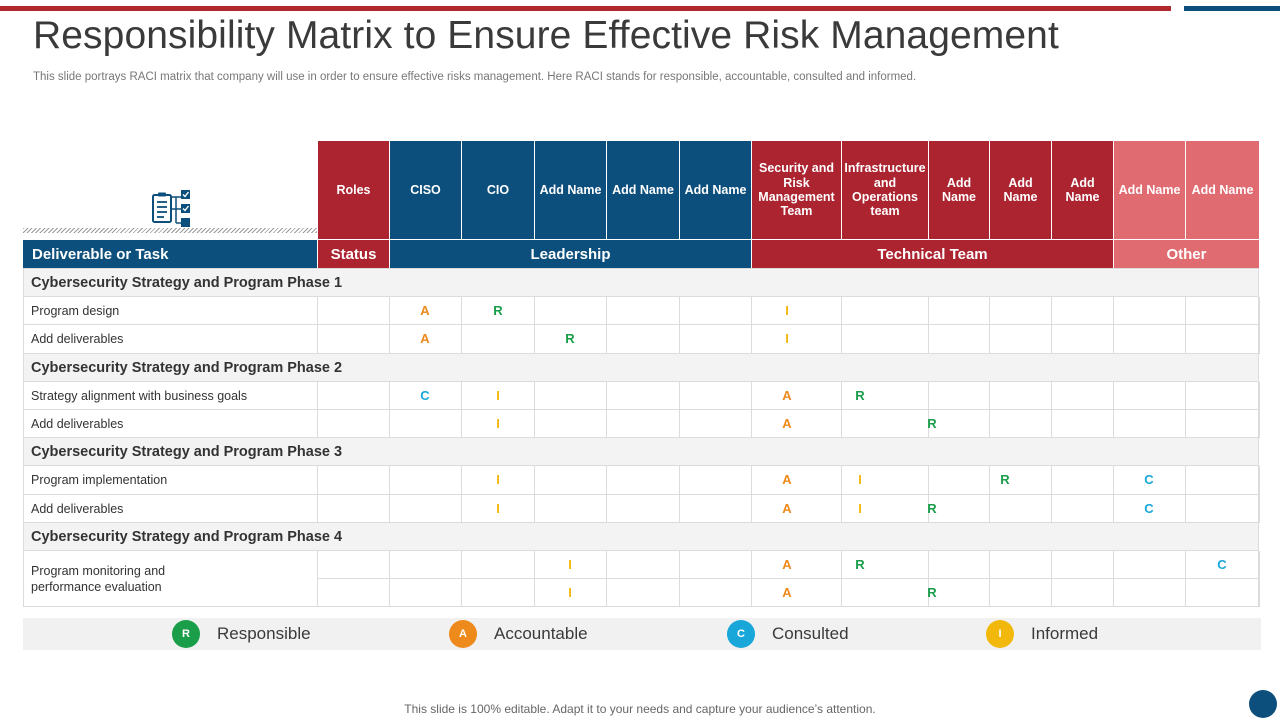 The height and width of the screenshot is (720, 1280). What do you see at coordinates (1186, 254) in the screenshot?
I see `group-header-other: Other` at bounding box center [1186, 254].